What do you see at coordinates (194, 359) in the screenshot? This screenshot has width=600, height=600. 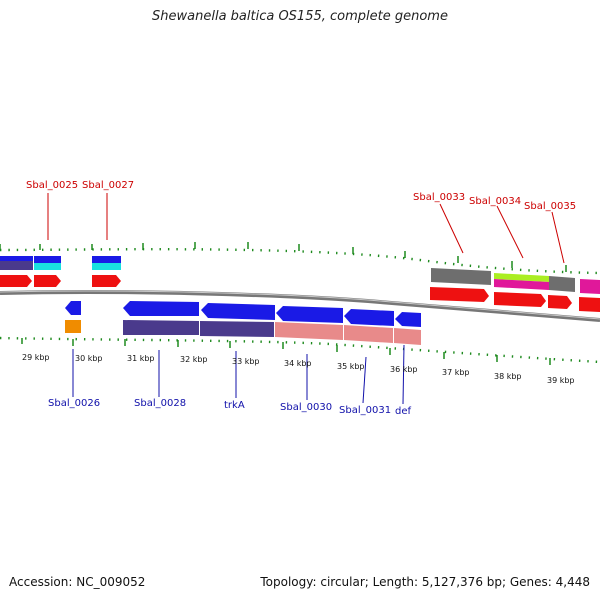 I see `ruler-label: 32 kbp` at bounding box center [194, 359].